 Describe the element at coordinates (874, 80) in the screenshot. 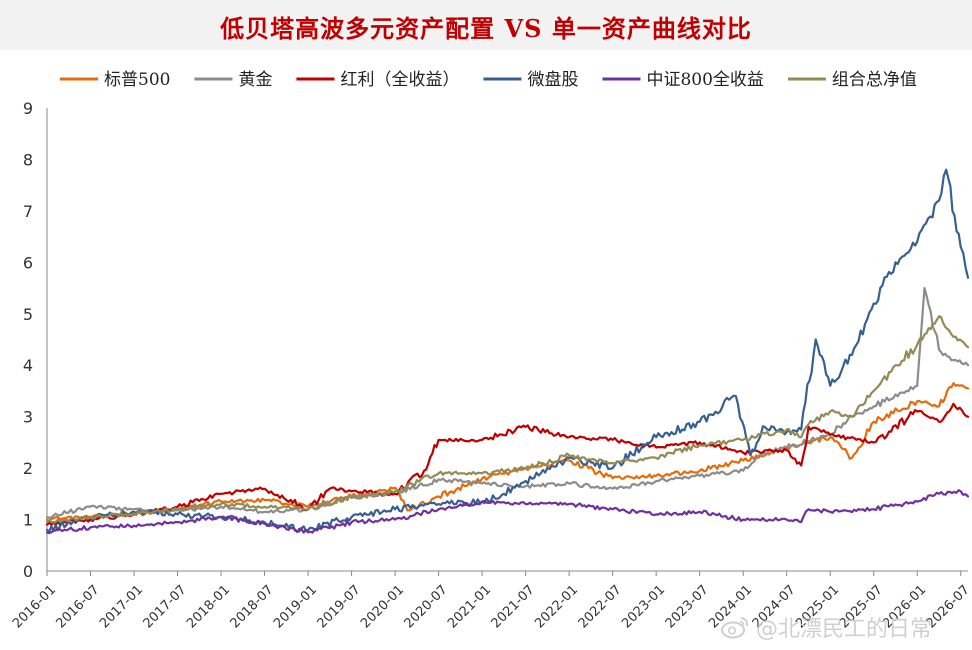

I see `legend-label: 组合总净值` at that location.